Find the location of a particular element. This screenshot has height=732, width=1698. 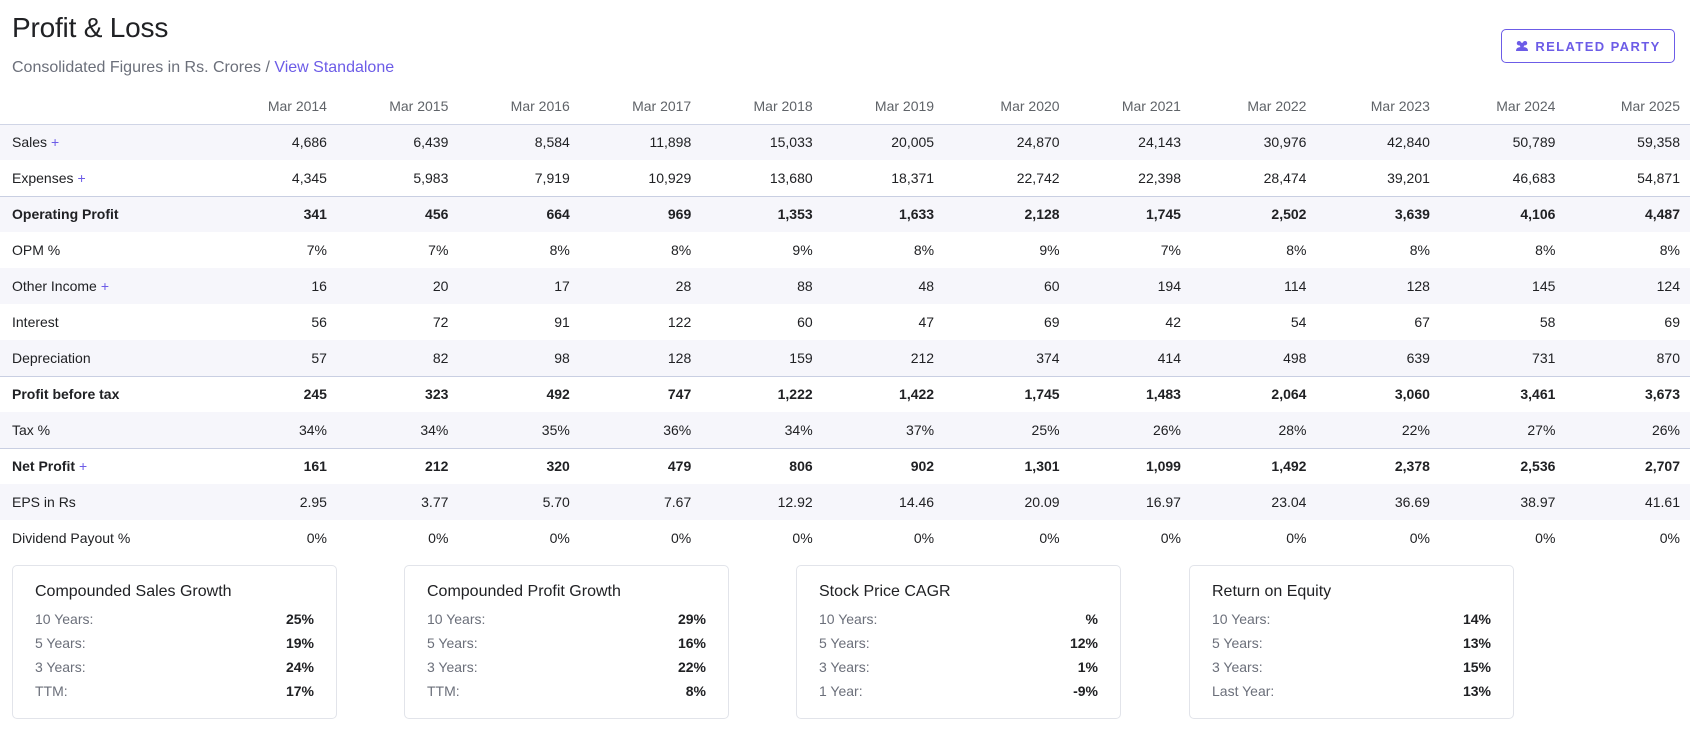

row-label-text: EPS in Rs is located at coordinates (44, 502).